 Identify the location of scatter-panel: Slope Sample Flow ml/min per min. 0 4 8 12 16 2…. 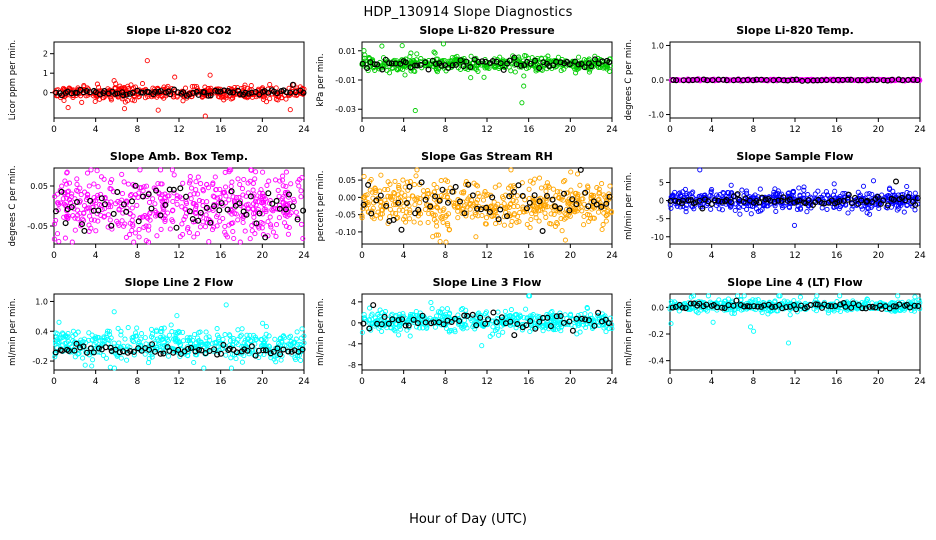
(775, 205).